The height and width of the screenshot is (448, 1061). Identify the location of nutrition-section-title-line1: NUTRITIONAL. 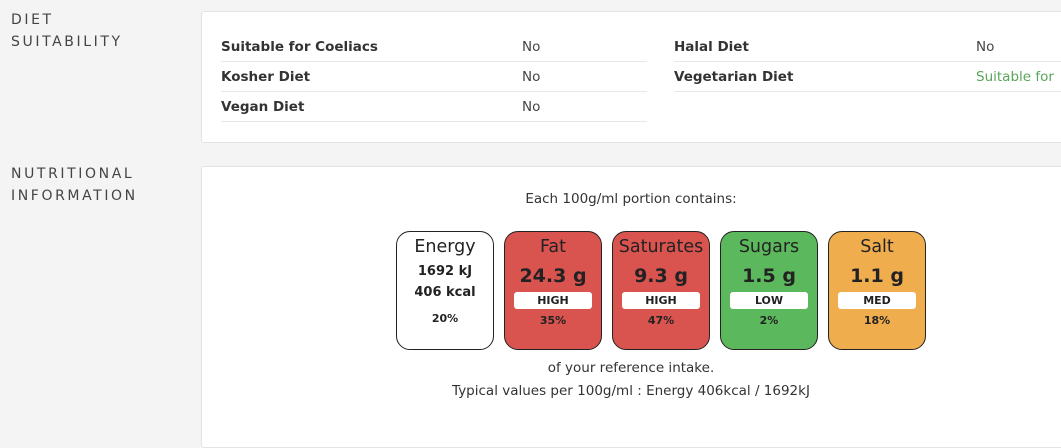
(73, 174).